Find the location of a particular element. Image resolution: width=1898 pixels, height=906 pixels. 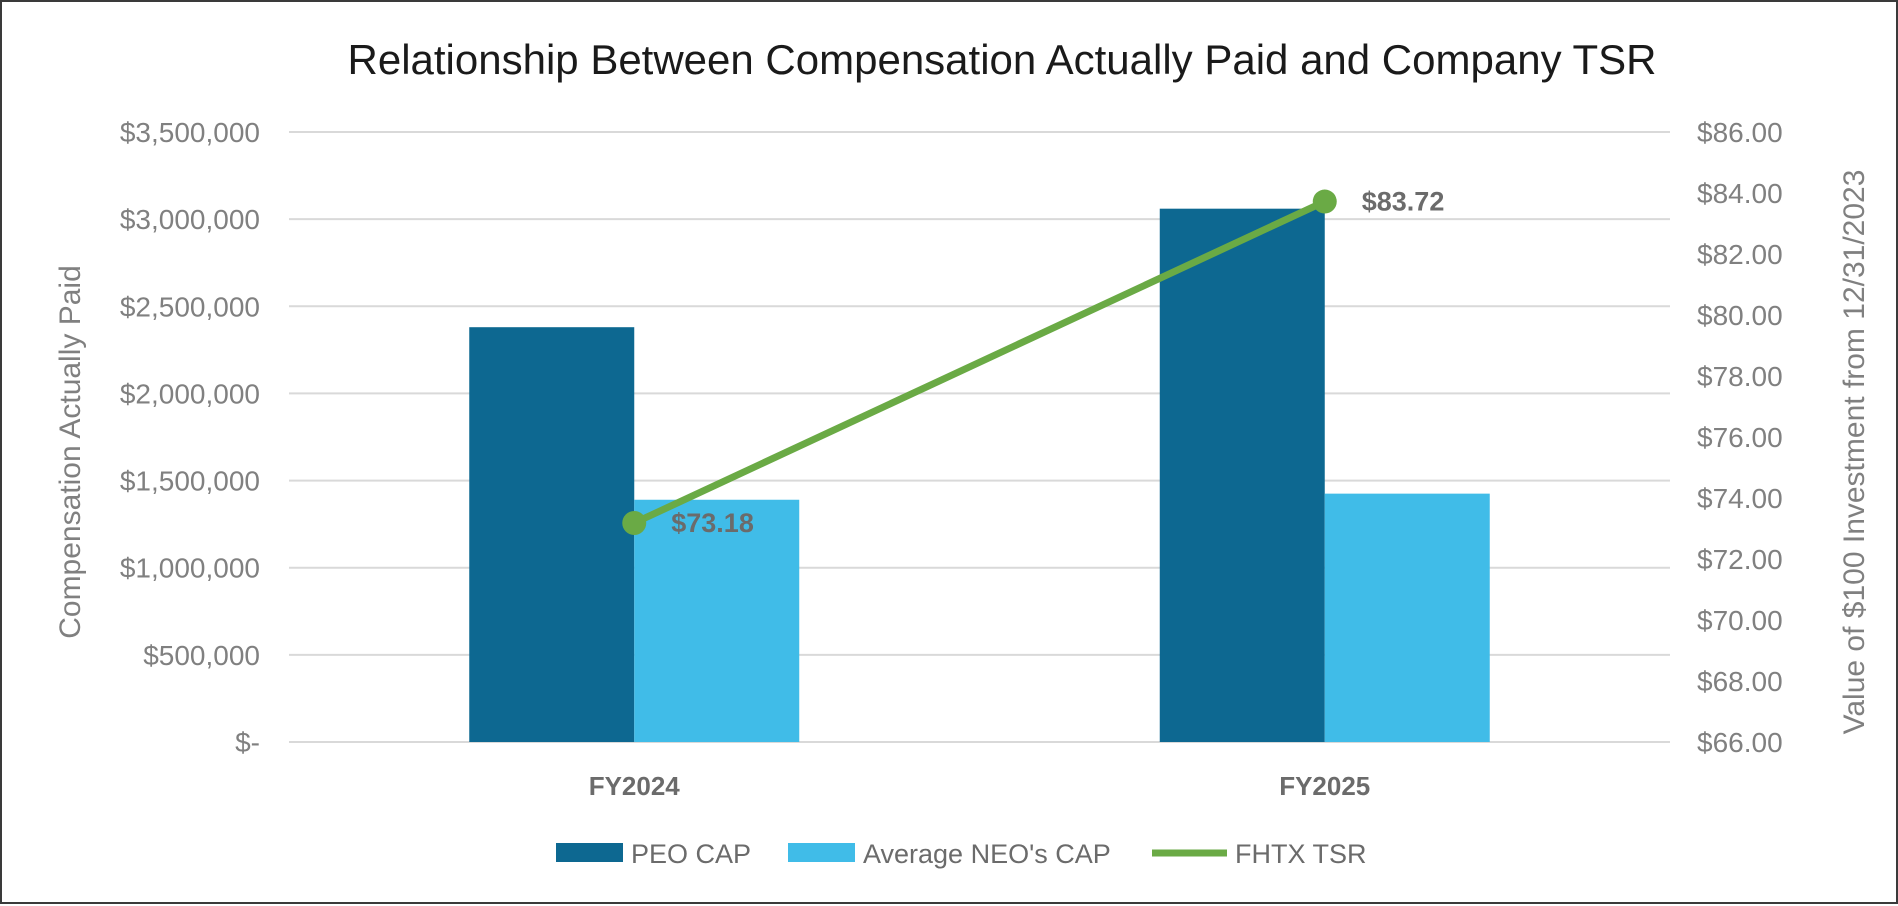

left-tick-label: $3,500,000 is located at coordinates (190, 132).